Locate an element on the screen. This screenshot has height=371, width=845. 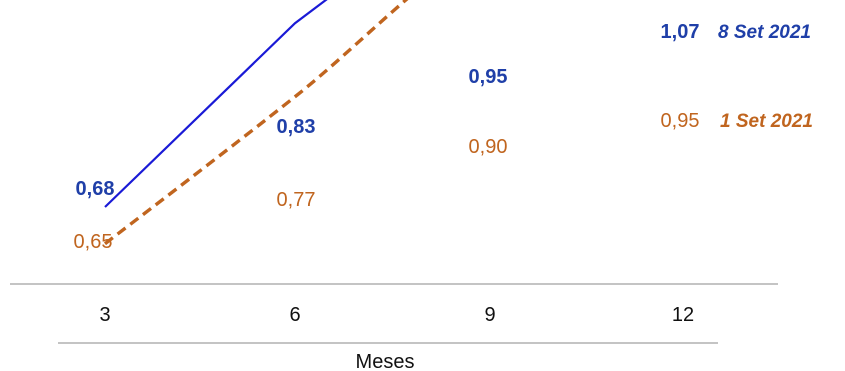
data-label-8-set-2021: 0,83 is located at coordinates (296, 127).